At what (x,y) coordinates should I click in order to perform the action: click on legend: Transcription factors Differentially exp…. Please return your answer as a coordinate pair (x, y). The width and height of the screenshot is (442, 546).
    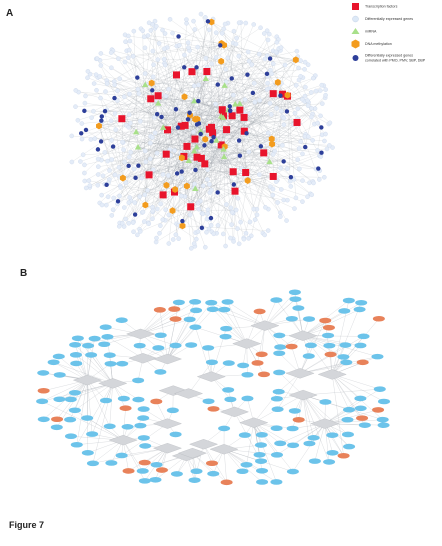
    Looking at the image, I should click on (388, 32).